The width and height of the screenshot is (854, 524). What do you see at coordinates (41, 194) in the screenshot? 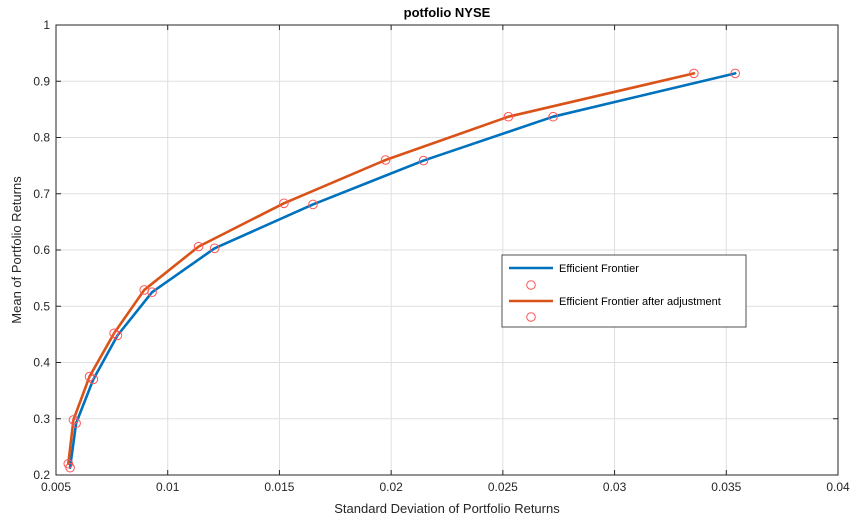
I see `y-tick-label: 0.7` at bounding box center [41, 194].